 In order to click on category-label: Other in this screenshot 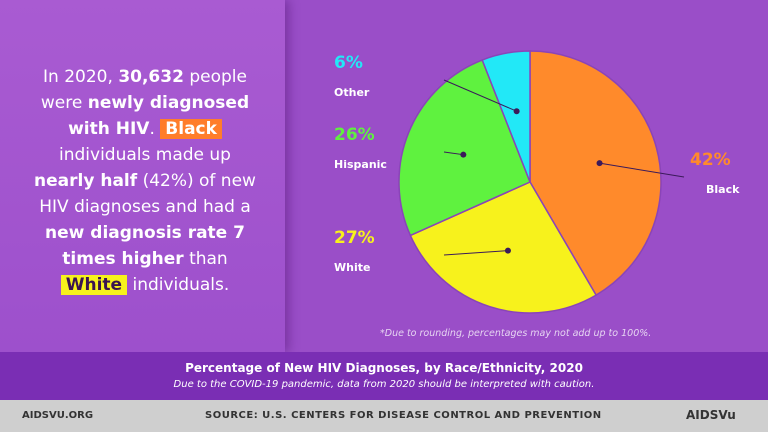, I will do `click(352, 92)`.